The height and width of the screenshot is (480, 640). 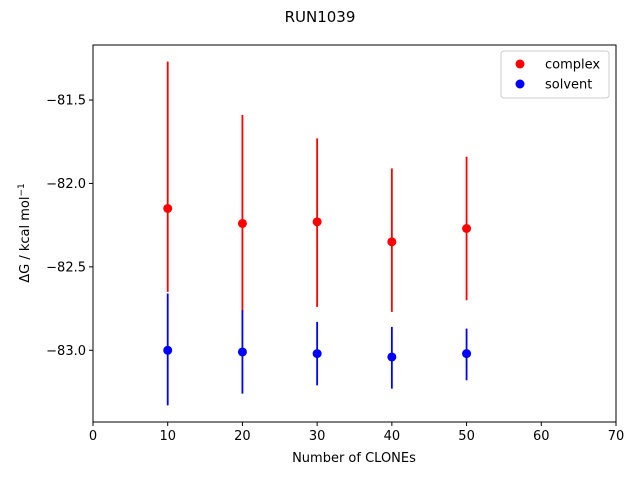 I want to click on legend: complex solvent, so click(x=555, y=74).